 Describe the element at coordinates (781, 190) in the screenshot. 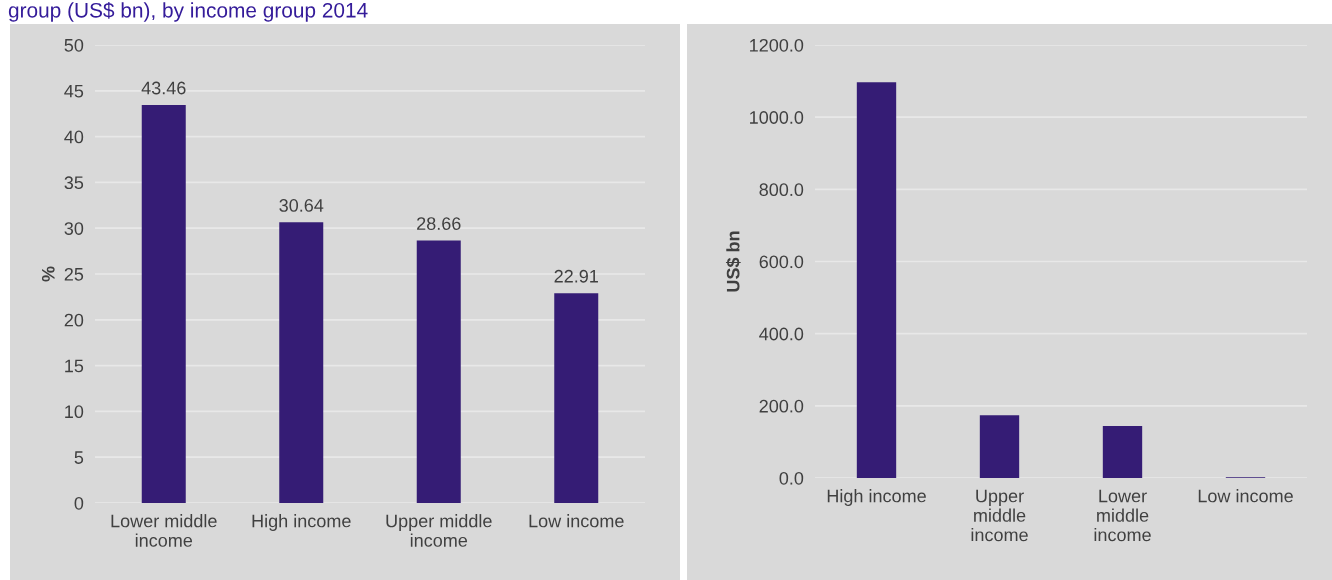

I see `y-tick-label: 800.0` at that location.